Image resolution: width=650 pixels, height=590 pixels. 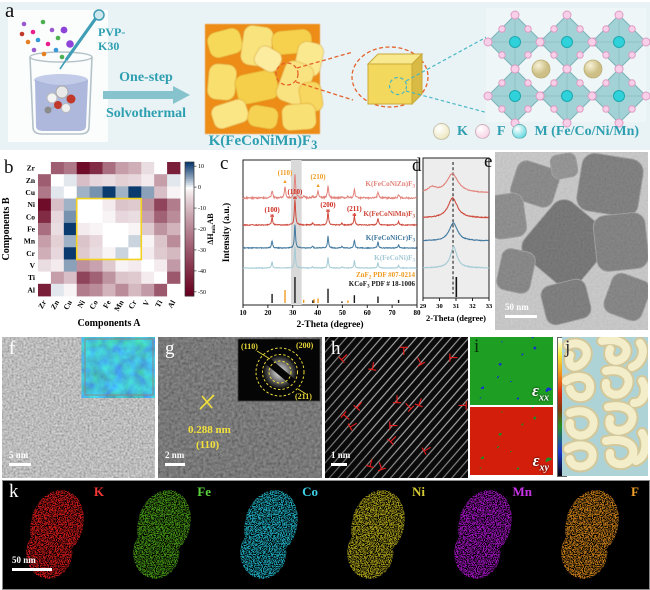 What do you see at coordinates (541, 69) in the screenshot?
I see `k-atom` at bounding box center [541, 69].